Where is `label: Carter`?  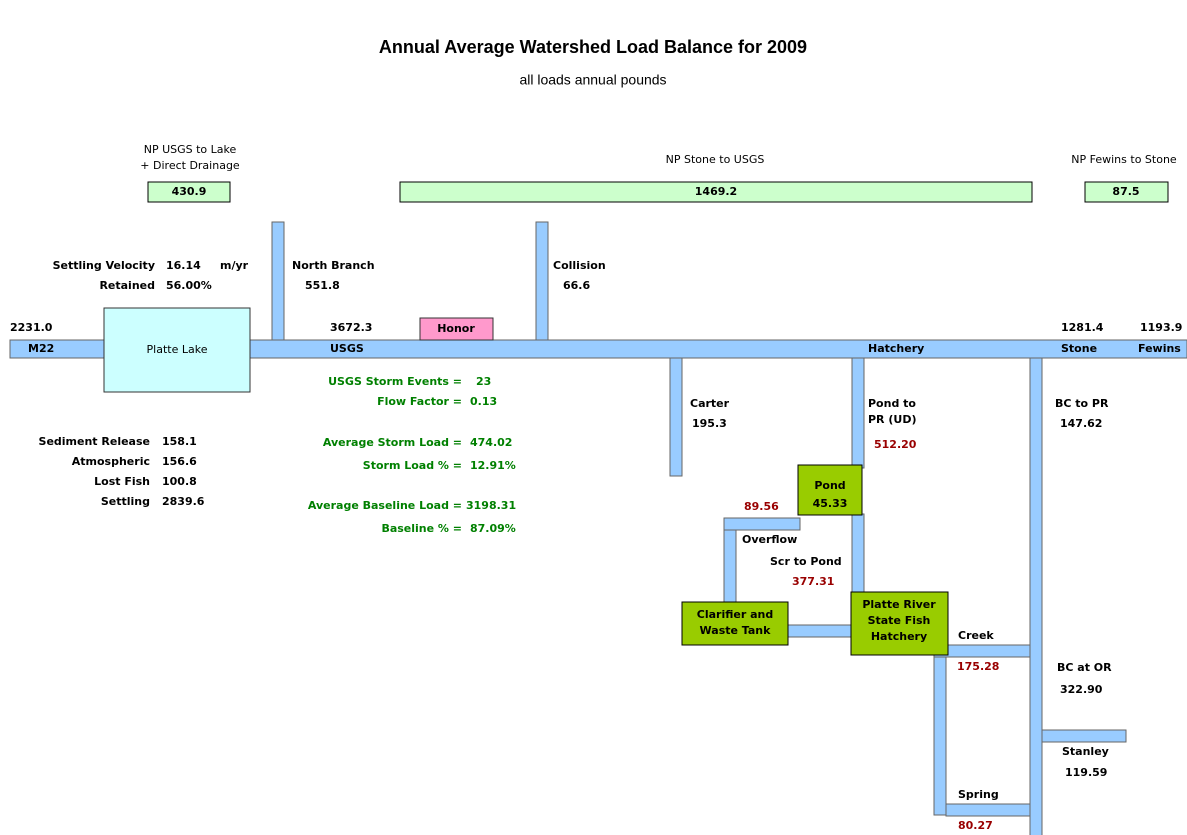
label: Carter is located at coordinates (710, 403).